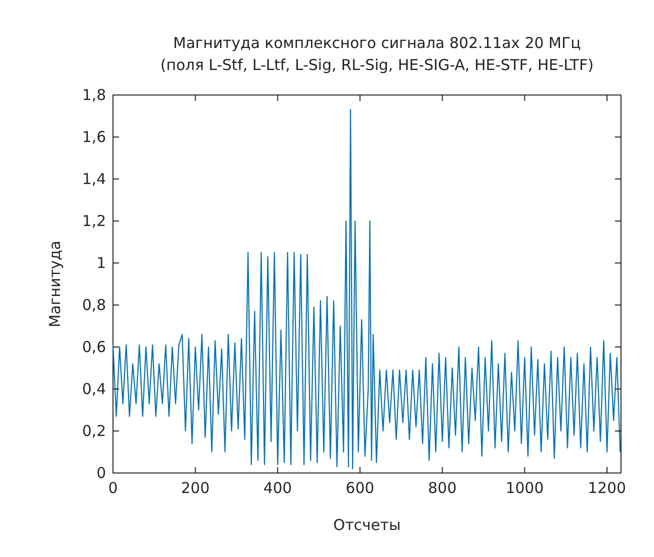 The width and height of the screenshot is (654, 557). I want to click on chart-title: Магнитуда комплексного сигнала 802.11ax 20 МГц (поля L-Stf, L-Ltf, L-Sig, RL-Sig, HE-SIG-A, HE-STF, HE-LTF), so click(377, 54).